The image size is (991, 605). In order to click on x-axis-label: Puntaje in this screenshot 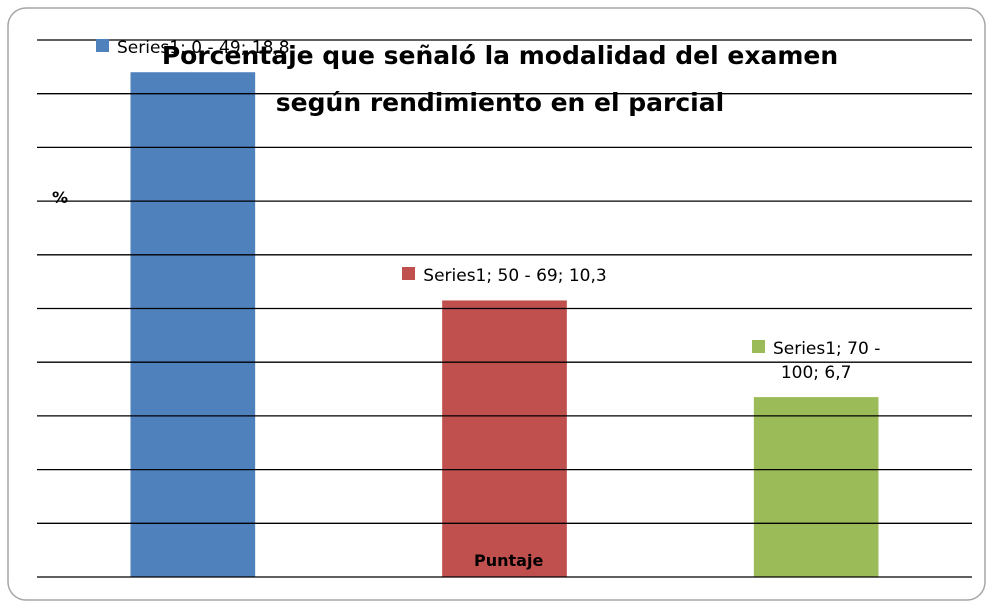, I will do `click(509, 560)`.